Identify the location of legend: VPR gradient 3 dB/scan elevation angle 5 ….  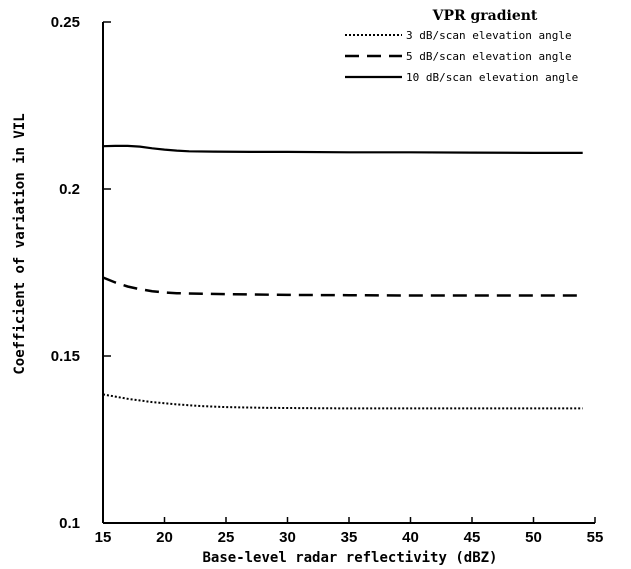
(461, 46).